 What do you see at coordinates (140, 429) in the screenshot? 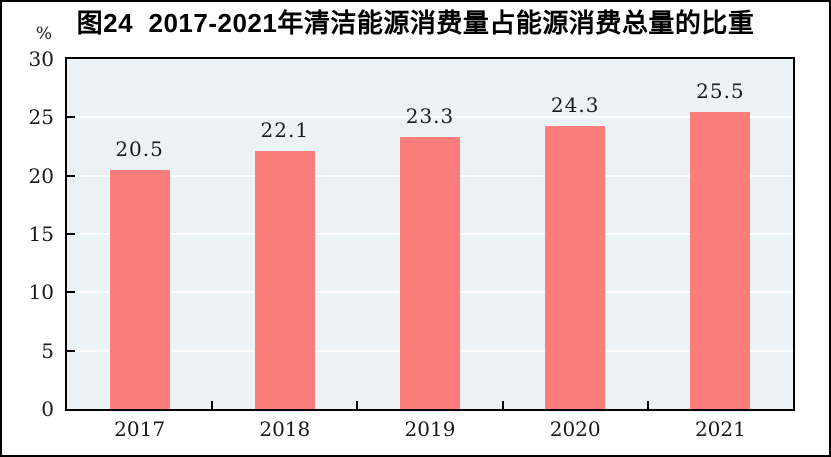
I see `x-axis-label-2017: 2017` at bounding box center [140, 429].